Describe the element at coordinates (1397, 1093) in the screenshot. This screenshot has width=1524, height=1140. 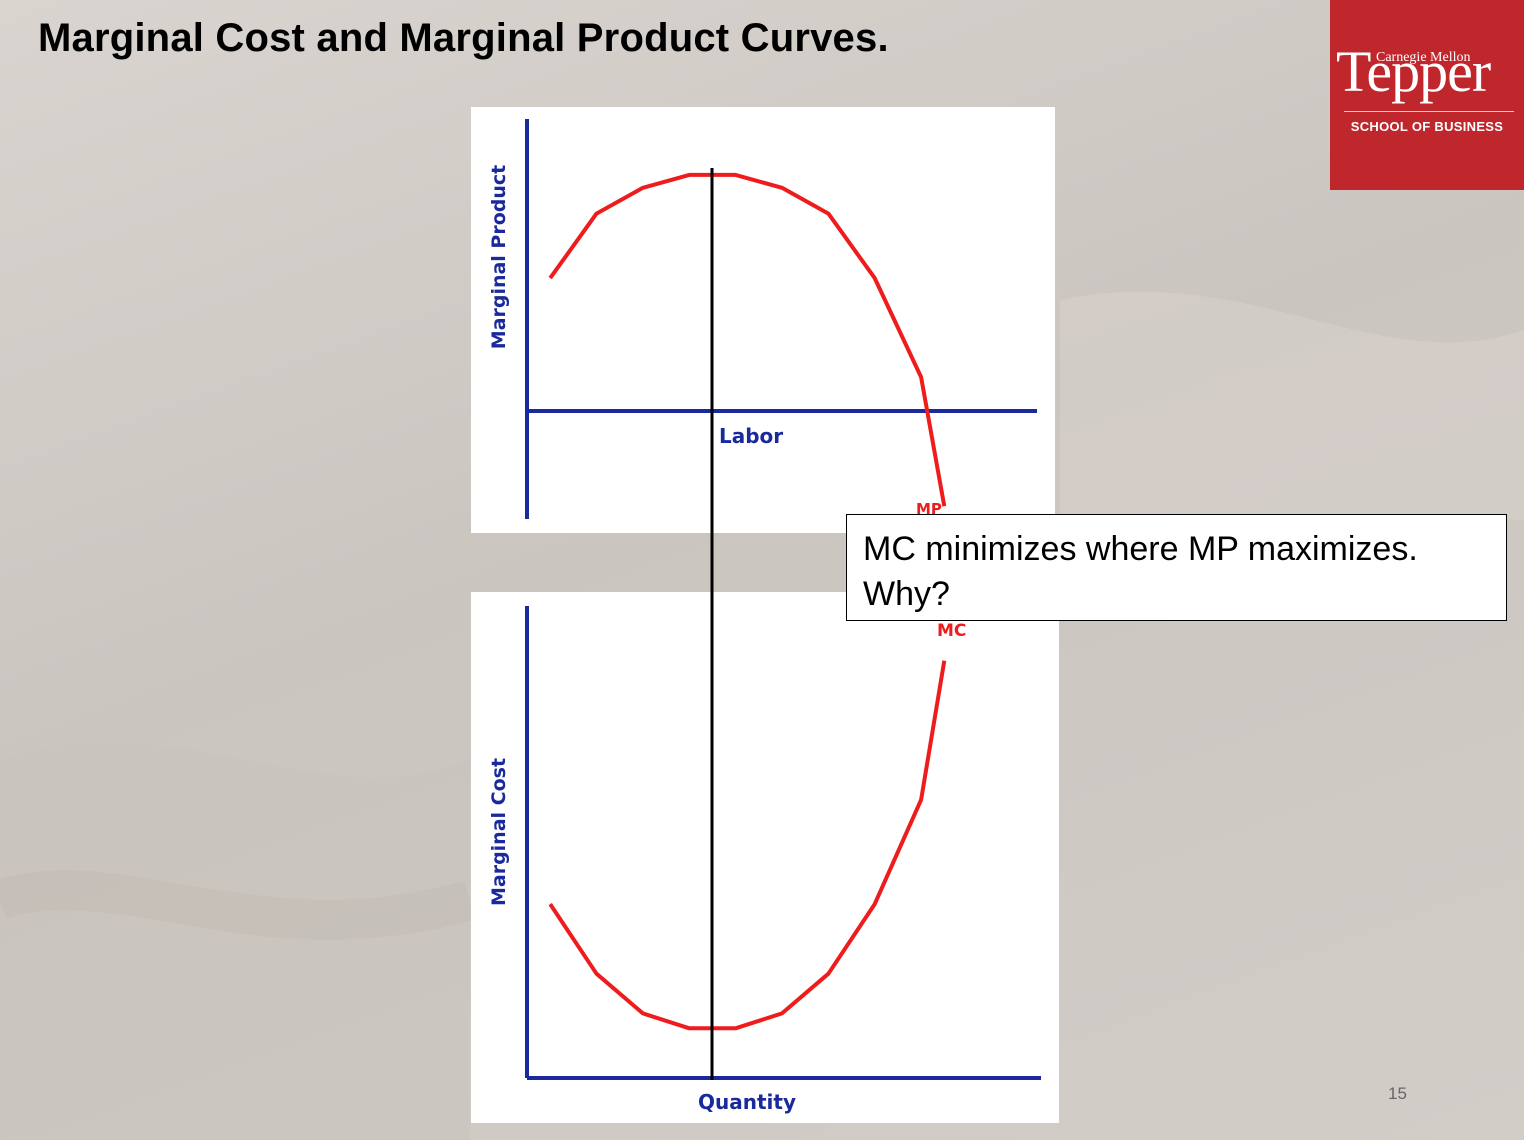
I see `page-number: 15` at that location.